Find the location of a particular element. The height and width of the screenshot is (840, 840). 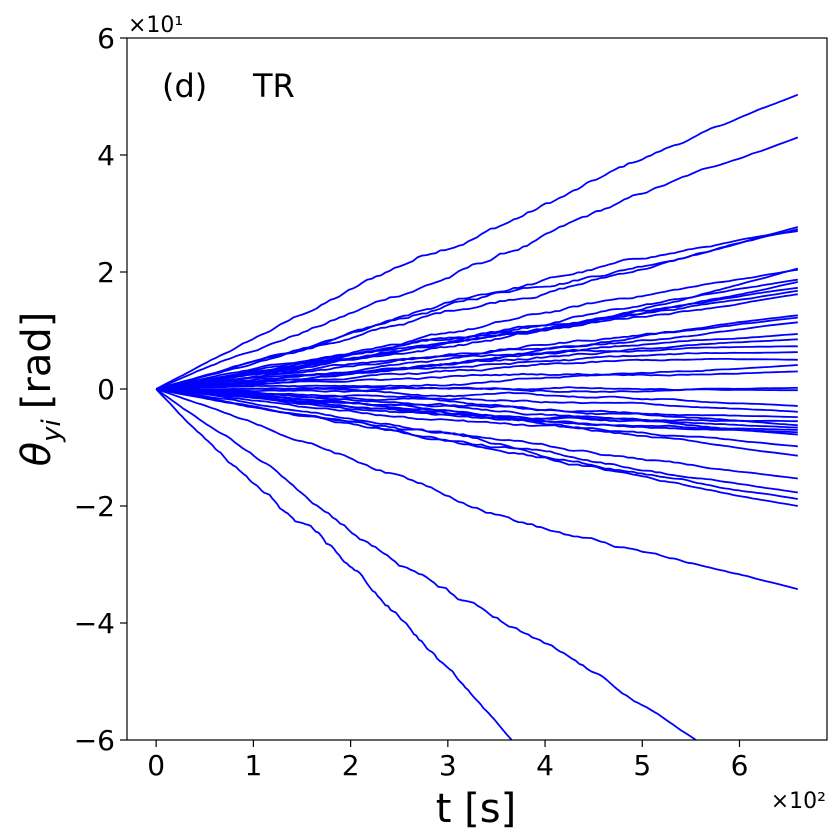

y-tick-label: −6 is located at coordinates (94, 740).